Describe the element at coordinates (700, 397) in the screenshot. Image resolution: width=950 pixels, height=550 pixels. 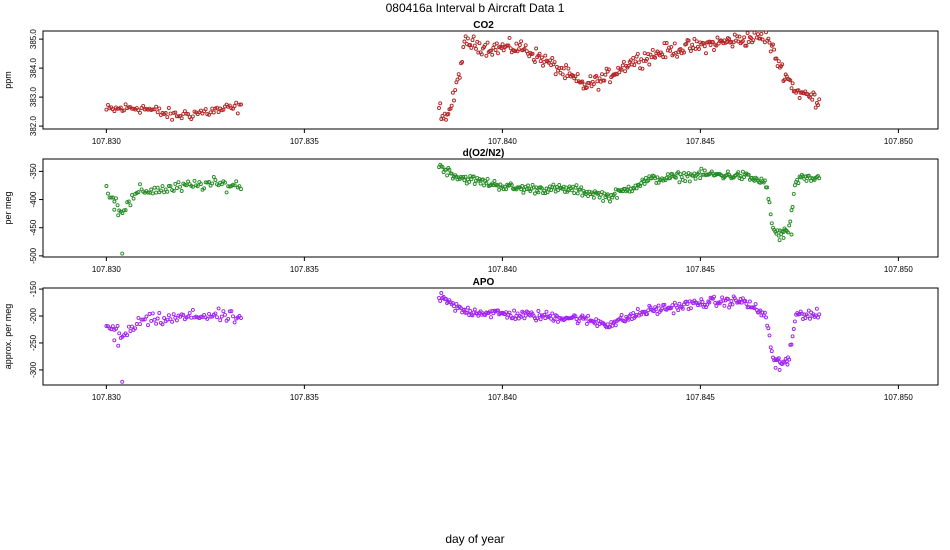
I see `x-tick-label: 107.845` at that location.